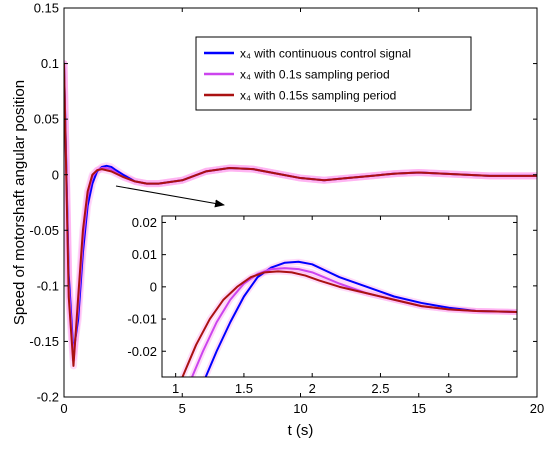 The width and height of the screenshot is (550, 450). What do you see at coordinates (175, 388) in the screenshot?
I see `inset-xtick-label: 1` at bounding box center [175, 388].